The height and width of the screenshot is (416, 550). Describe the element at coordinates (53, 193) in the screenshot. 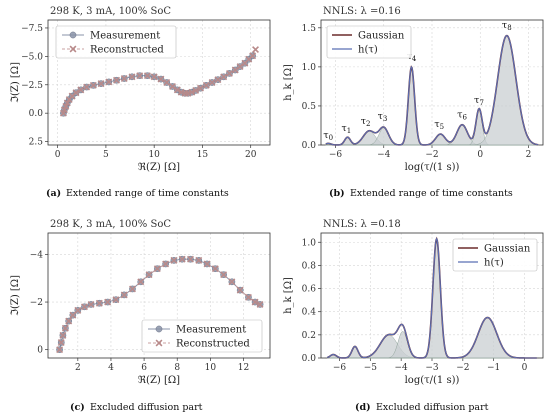

I see `caption-a-letter: (a)` at that location.